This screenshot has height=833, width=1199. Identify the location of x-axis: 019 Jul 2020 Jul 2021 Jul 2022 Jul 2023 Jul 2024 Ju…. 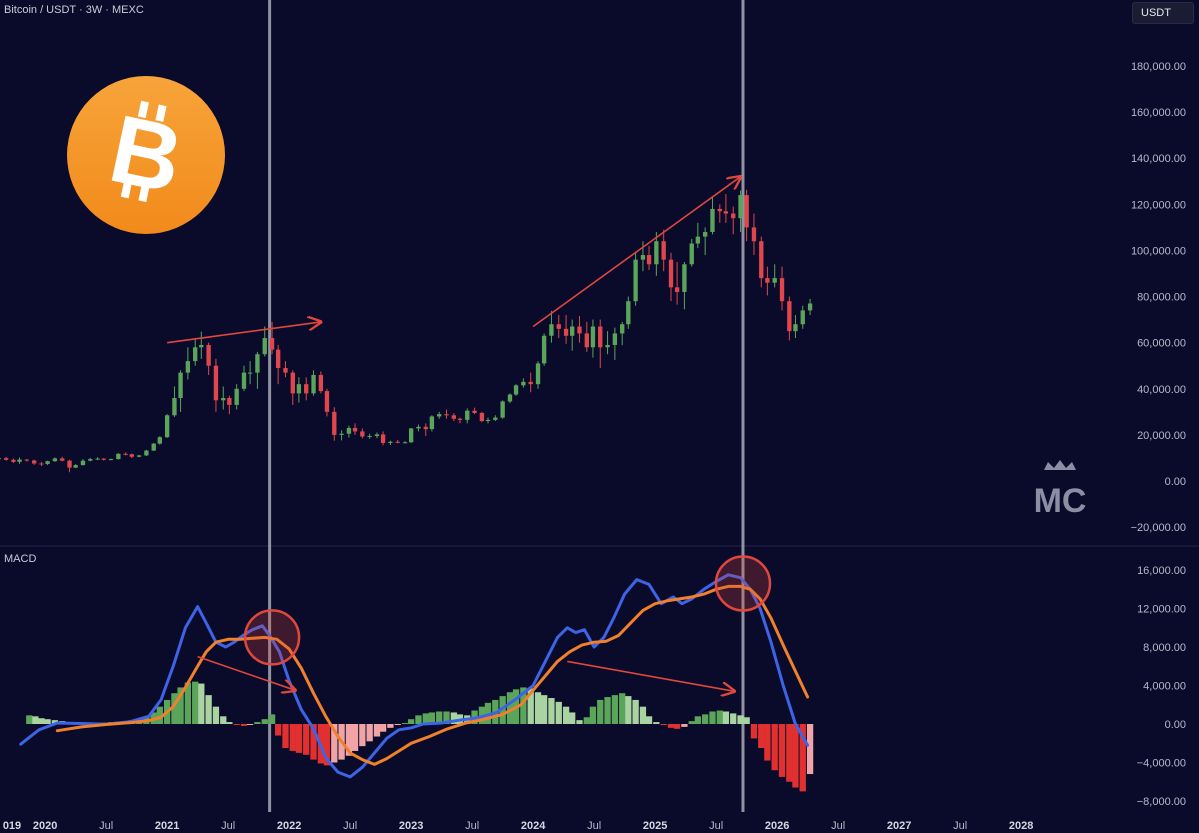
(518, 826).